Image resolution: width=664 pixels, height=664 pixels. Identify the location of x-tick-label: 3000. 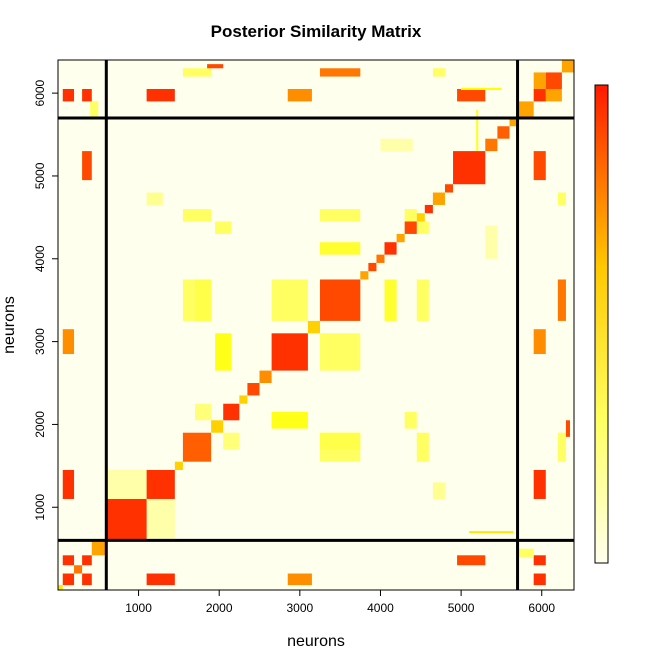
(299, 608).